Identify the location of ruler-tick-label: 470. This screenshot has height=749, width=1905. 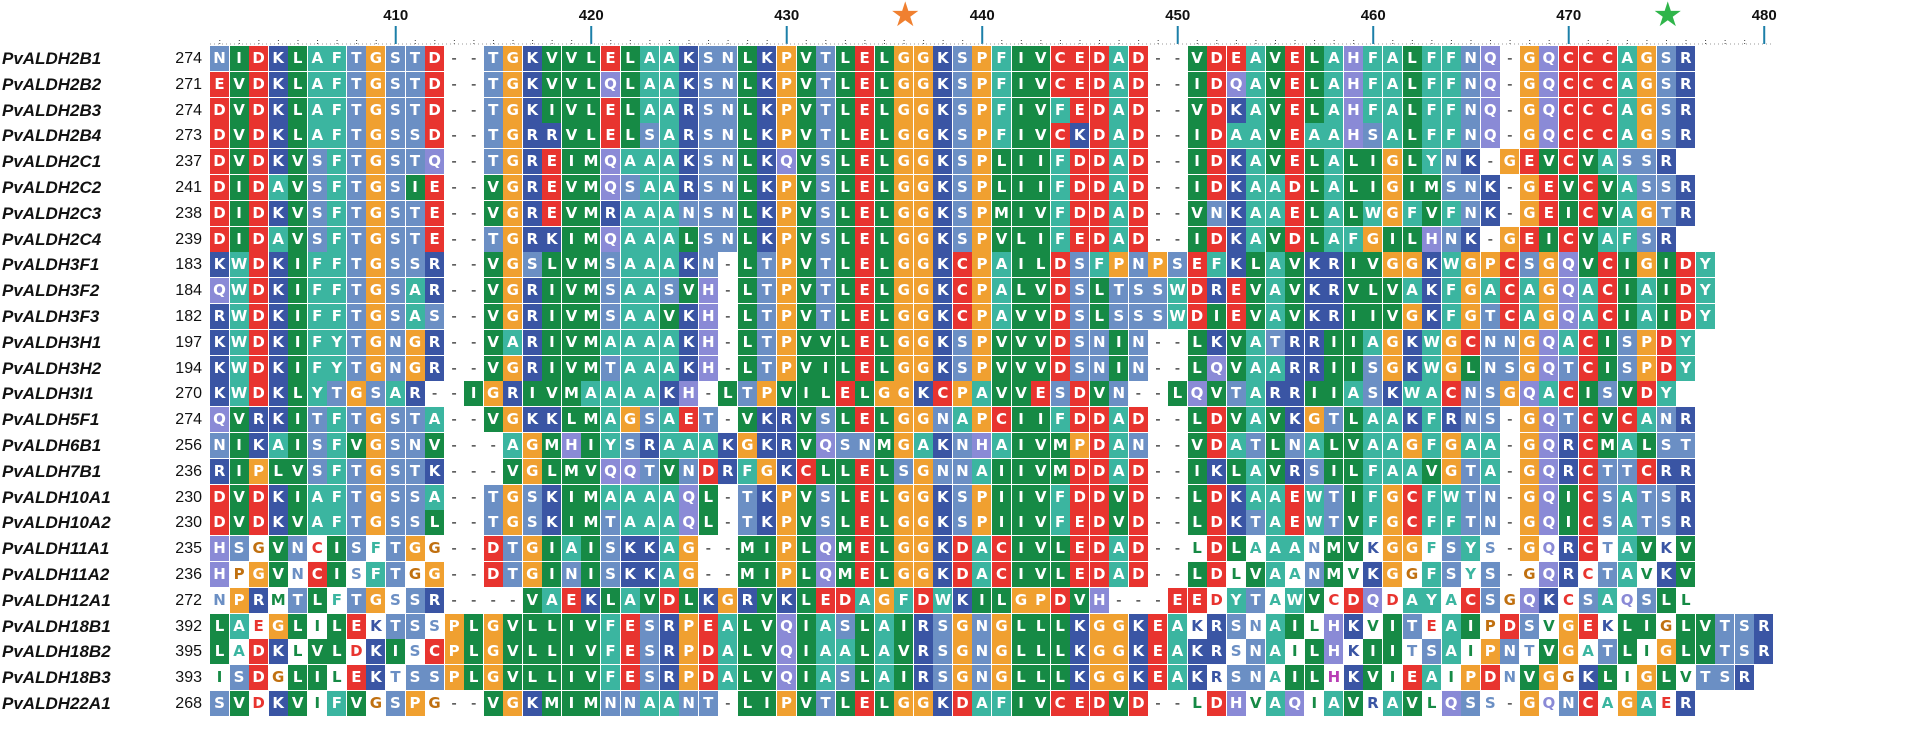
(1568, 15).